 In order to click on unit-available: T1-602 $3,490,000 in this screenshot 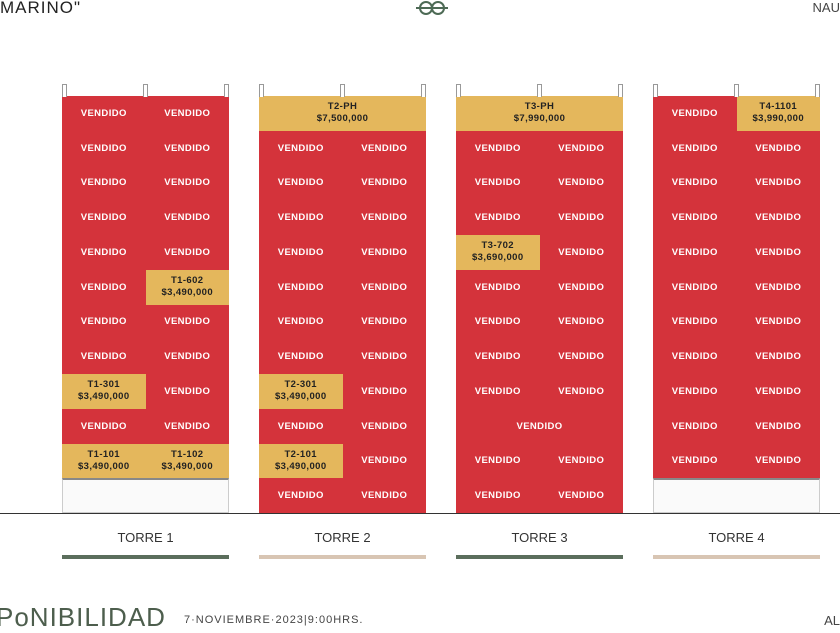, I will do `click(187, 287)`.